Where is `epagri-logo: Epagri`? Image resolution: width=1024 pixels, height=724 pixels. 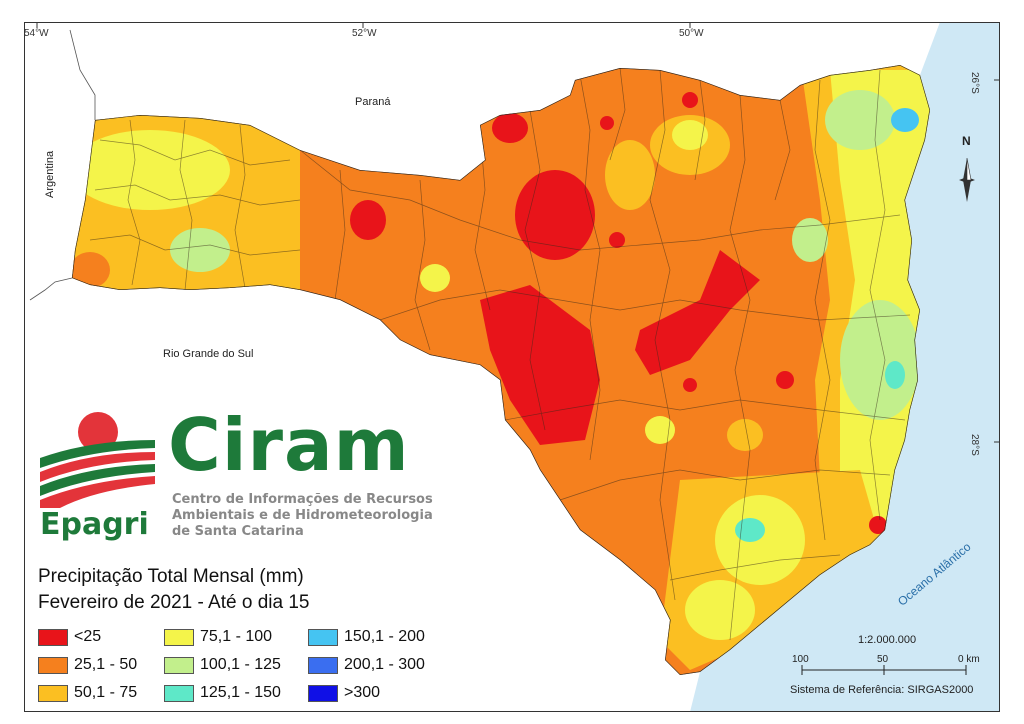 epagri-logo: Epagri is located at coordinates (94, 524).